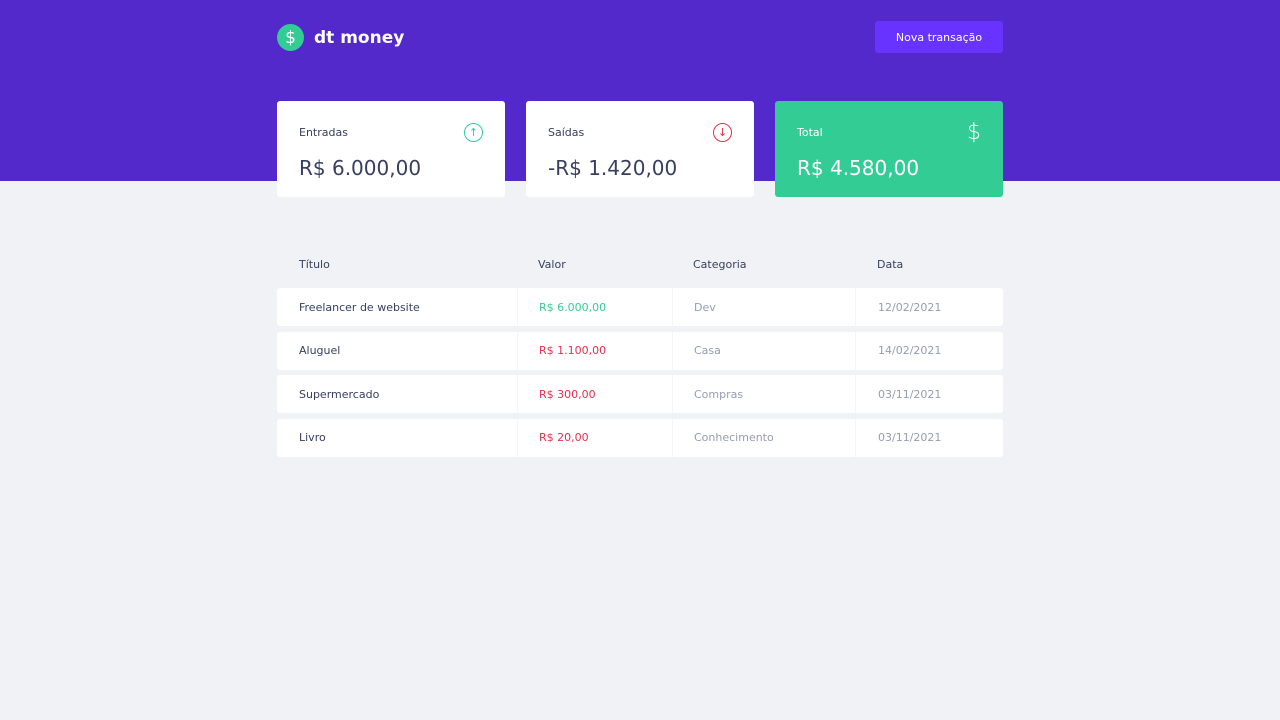  Describe the element at coordinates (810, 132) in the screenshot. I see `total-label: Total` at that location.